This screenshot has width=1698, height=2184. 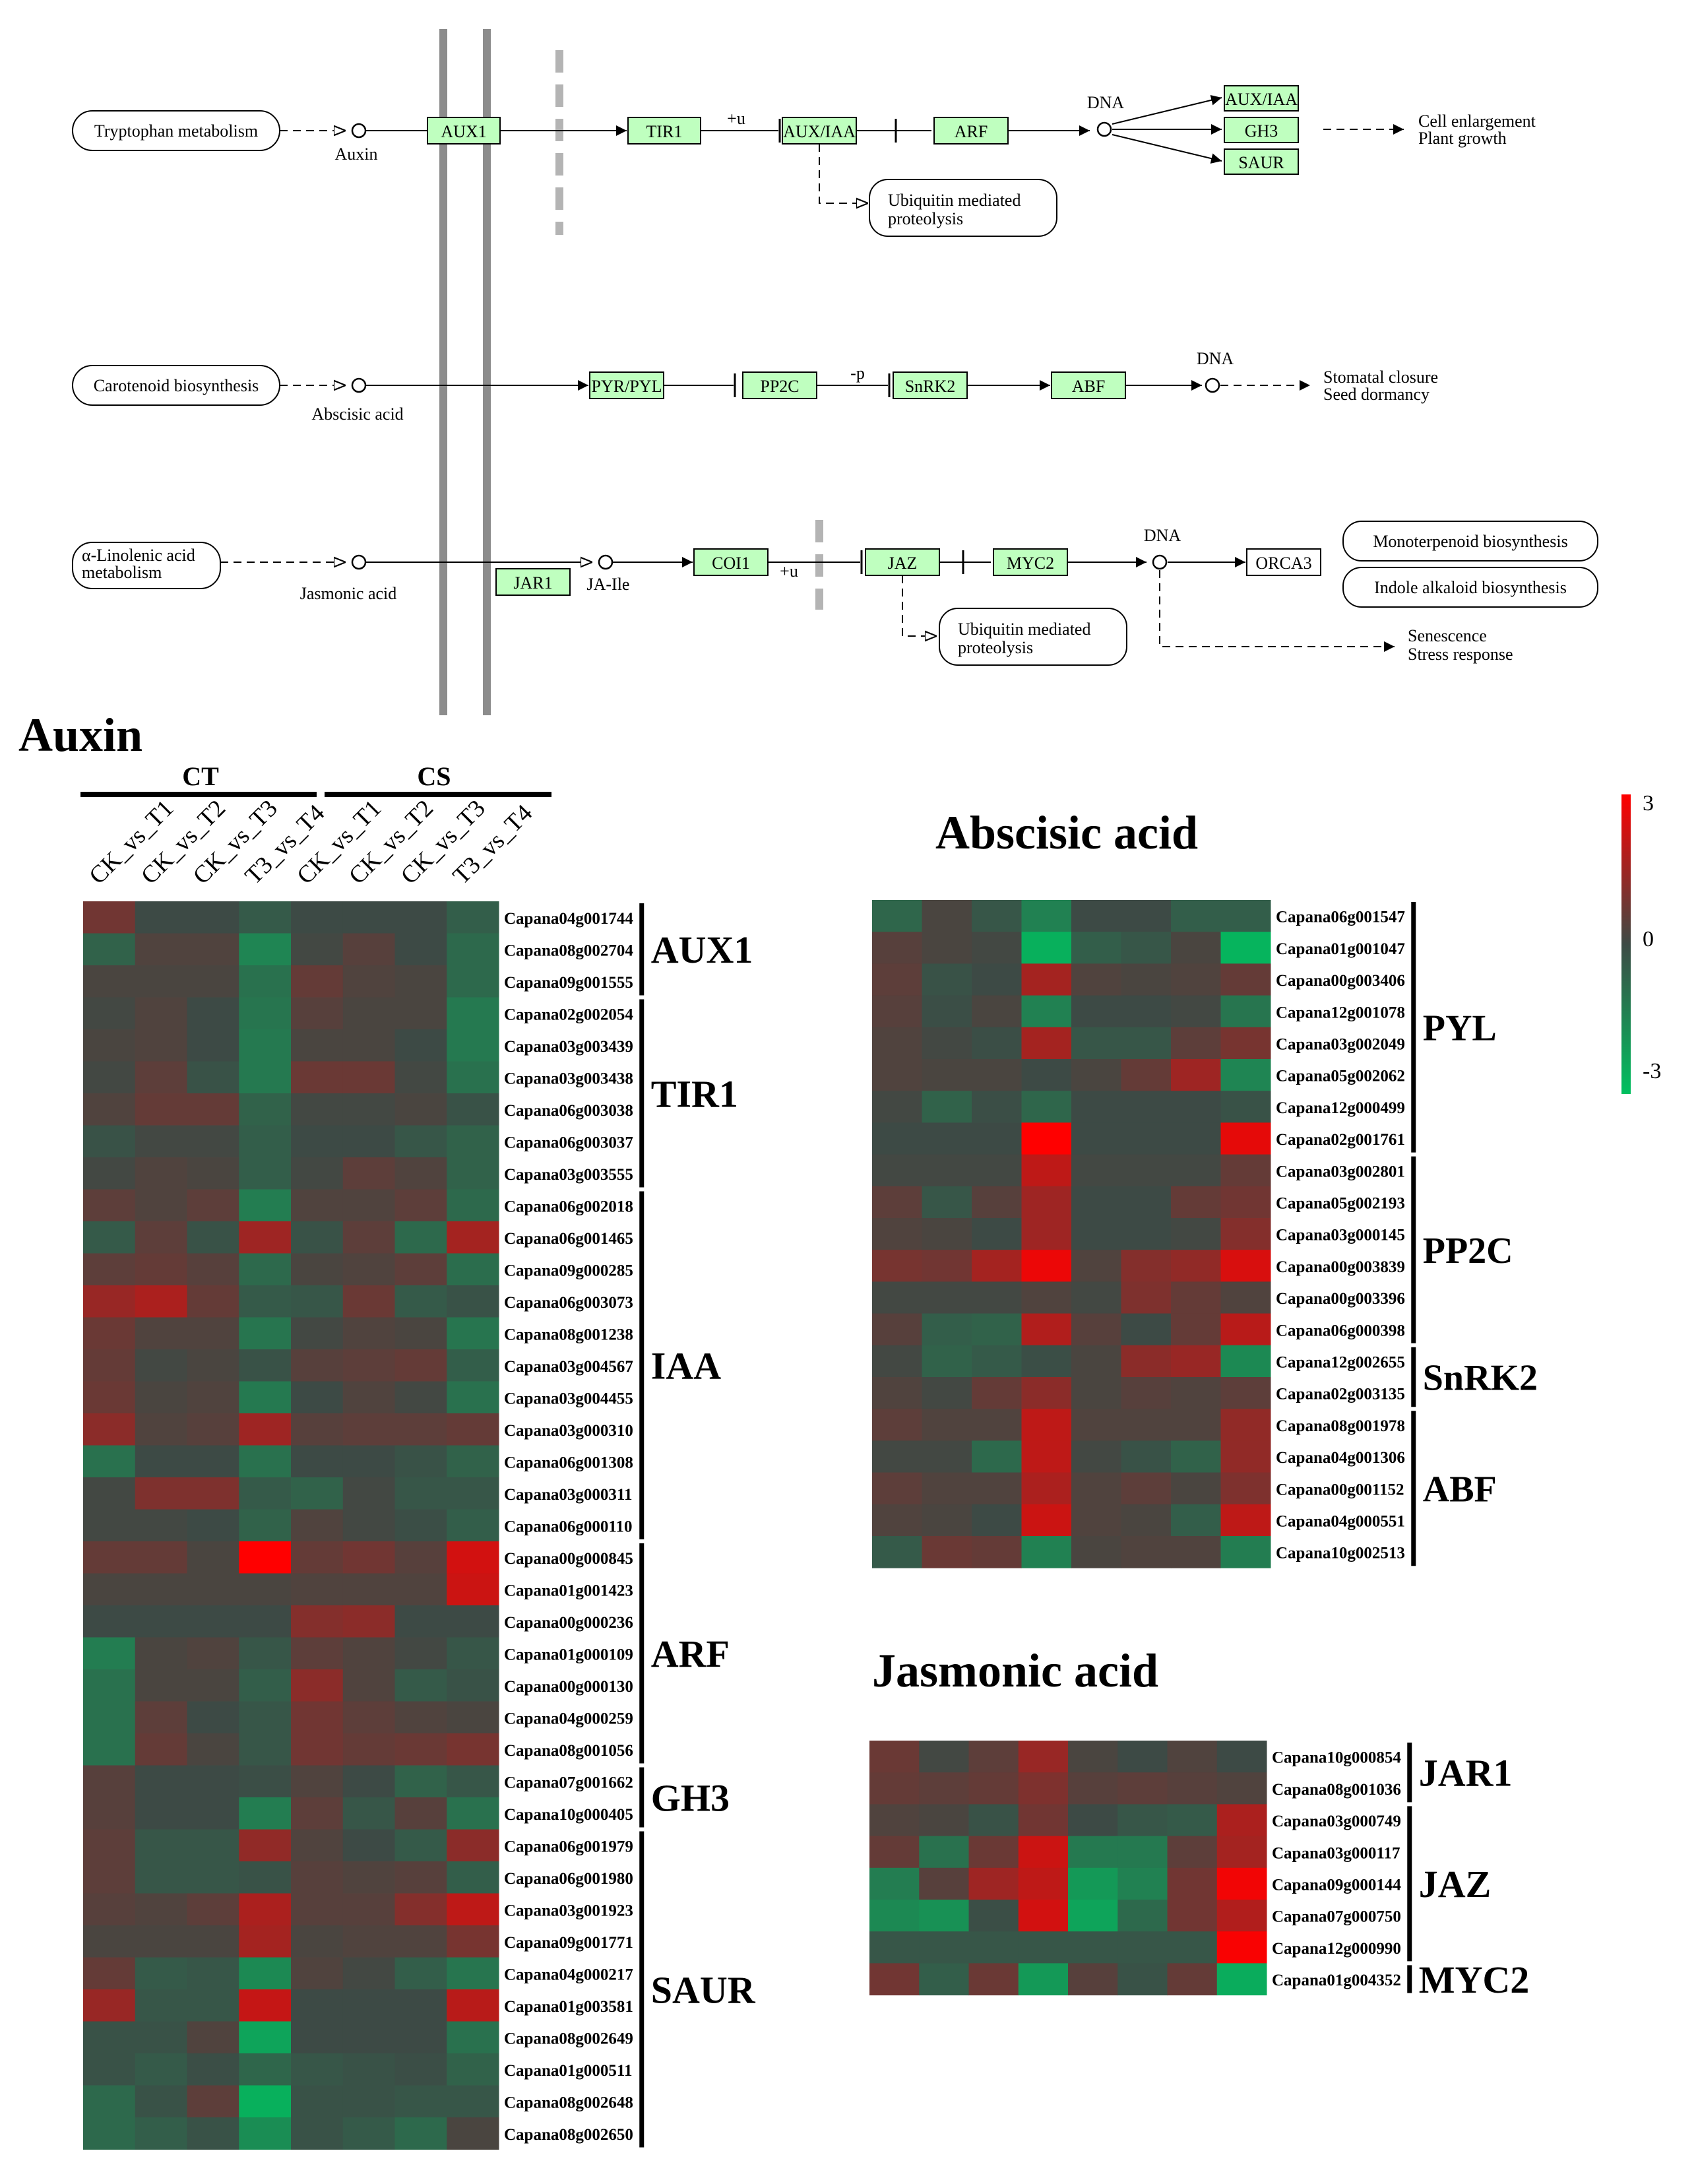 What do you see at coordinates (463, 131) in the screenshot?
I see `gene-aux1-label: AUX1` at bounding box center [463, 131].